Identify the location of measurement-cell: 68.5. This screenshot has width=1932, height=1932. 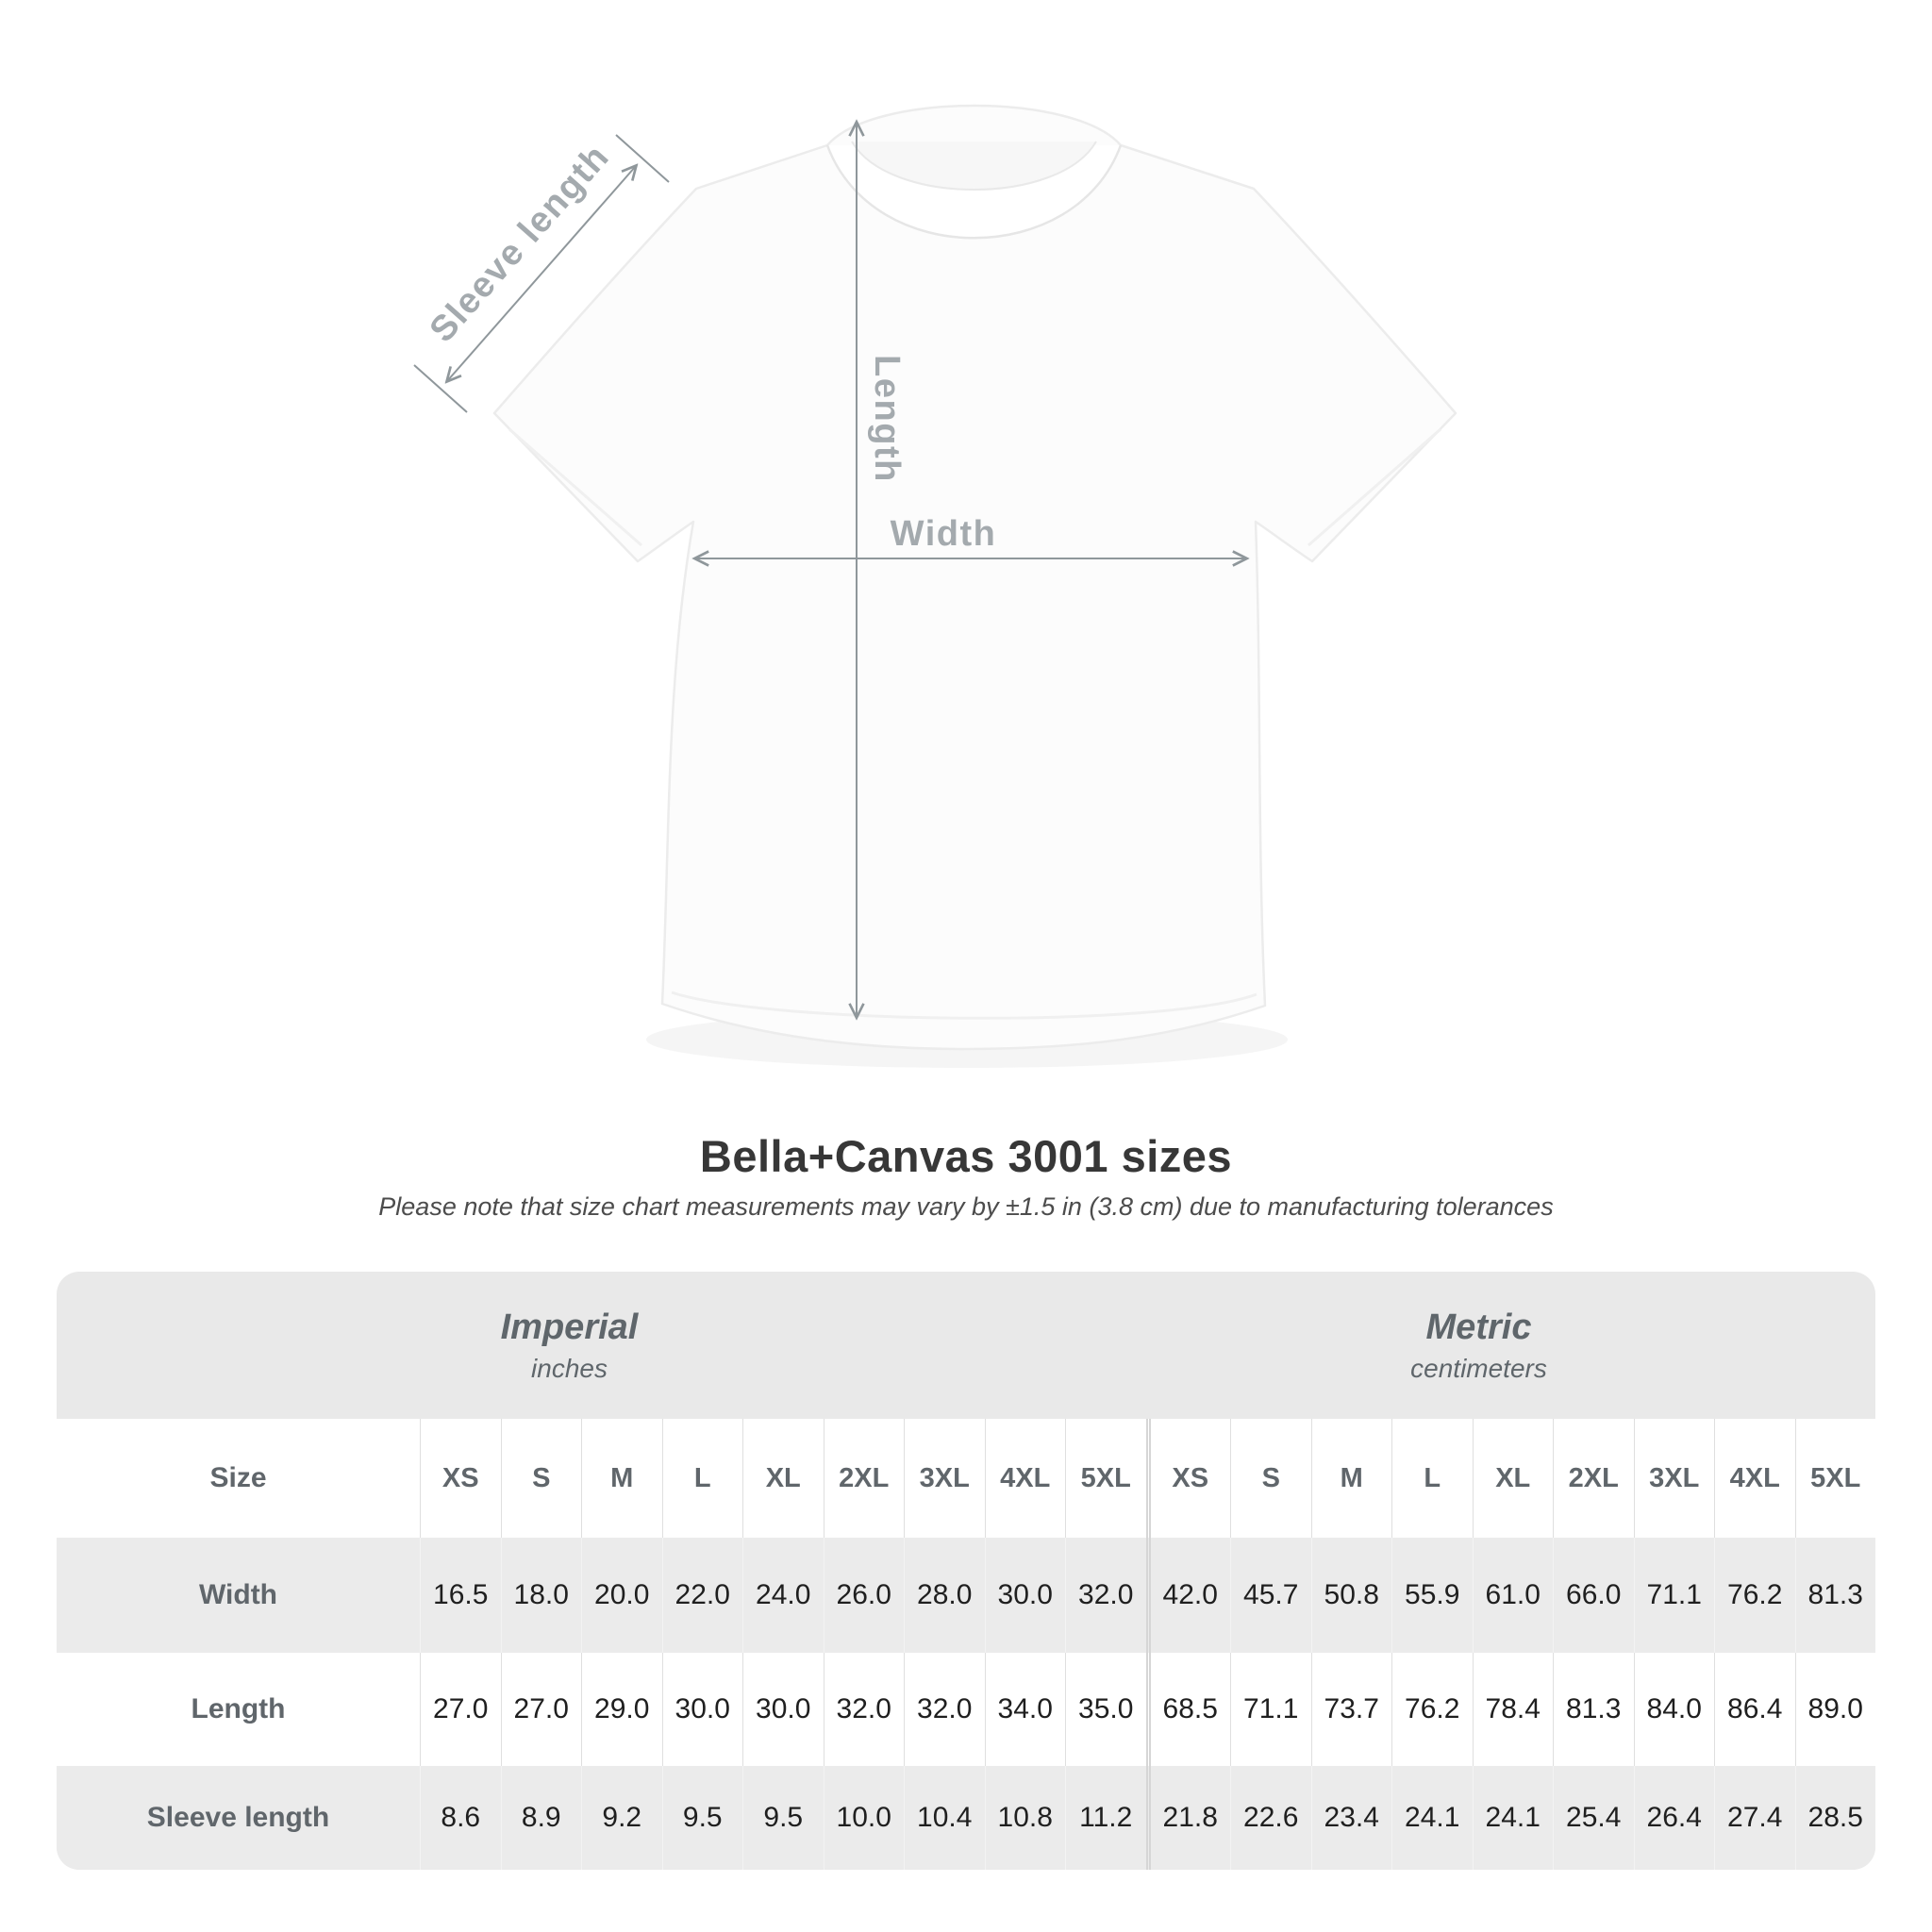
(1188, 1709).